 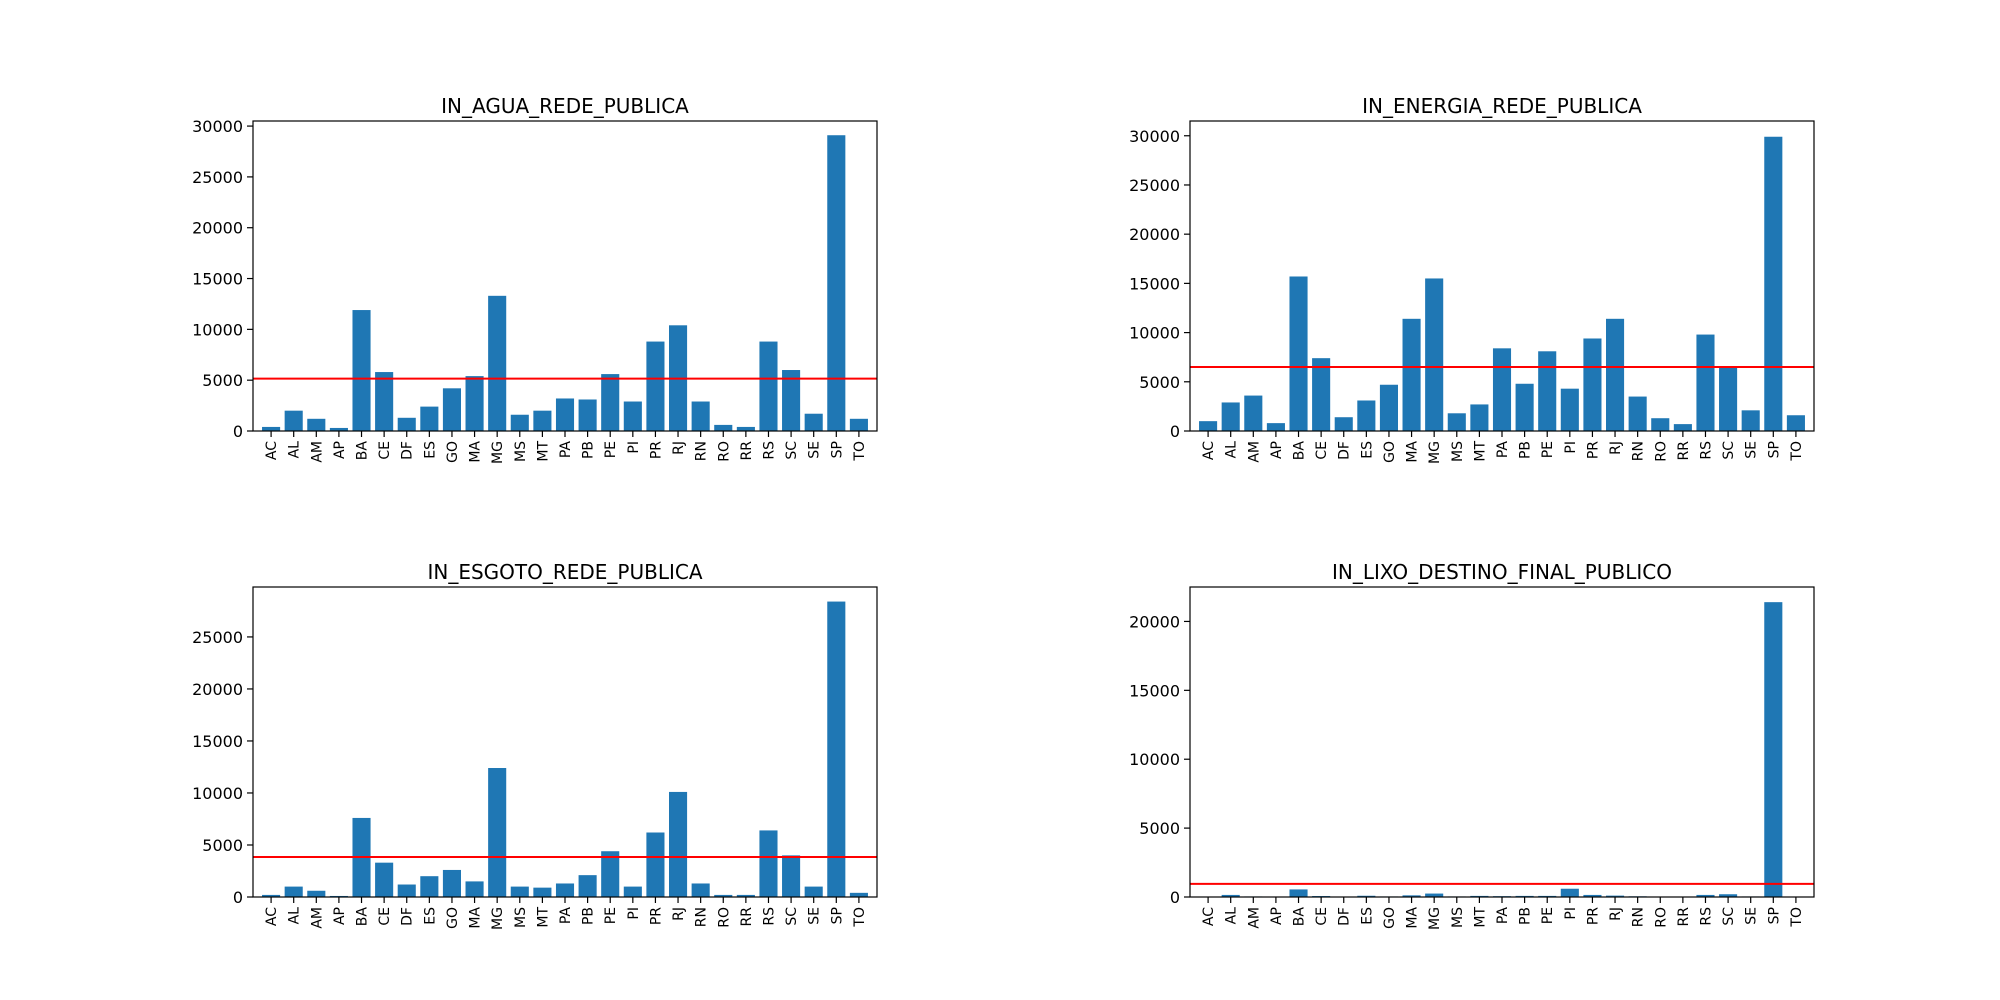 I want to click on x-tick-label: MG, so click(x=498, y=918).